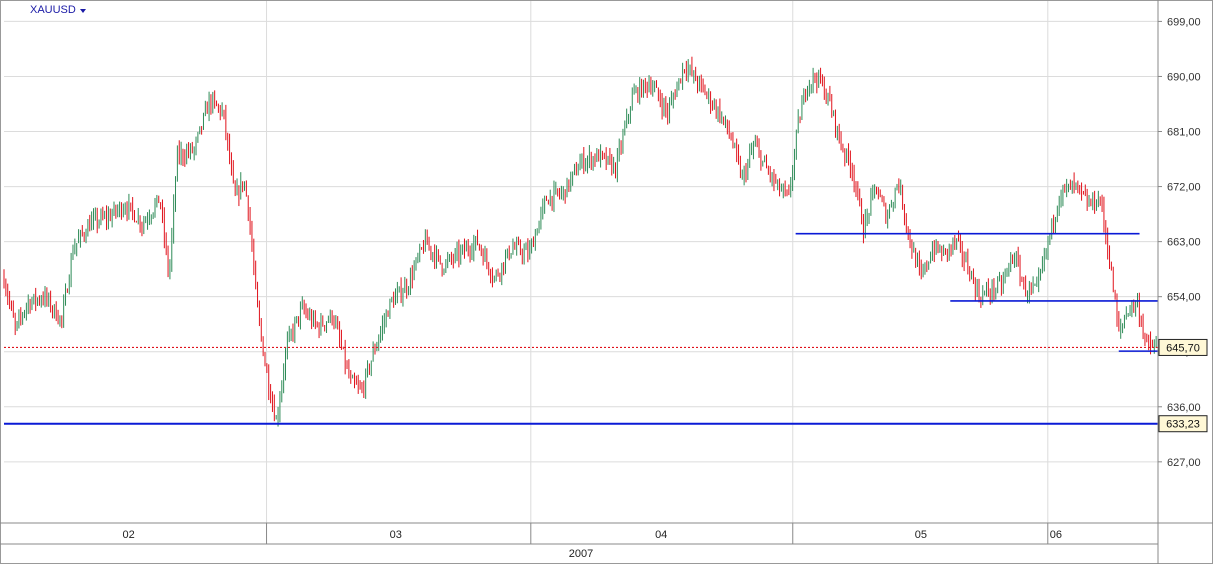  I want to click on support-price-badge: 633,23, so click(1183, 425).